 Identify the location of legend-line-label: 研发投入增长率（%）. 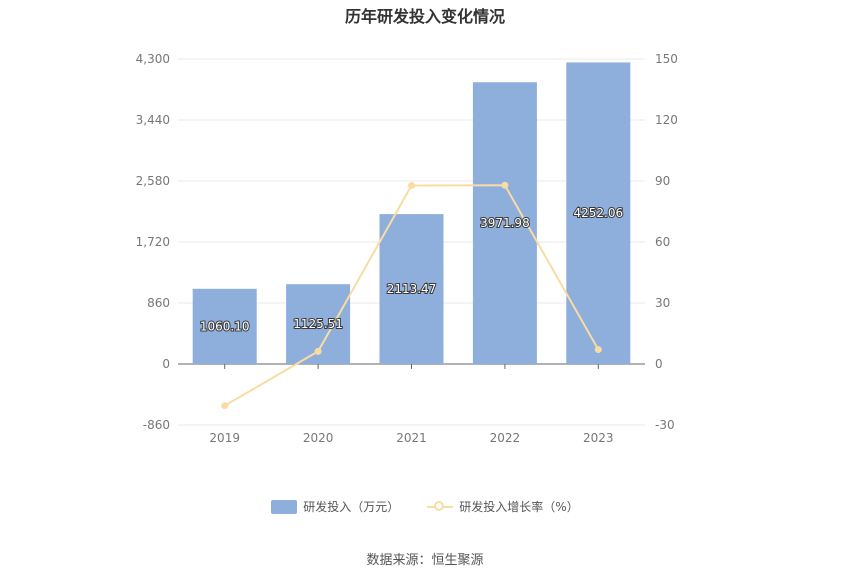
(519, 507).